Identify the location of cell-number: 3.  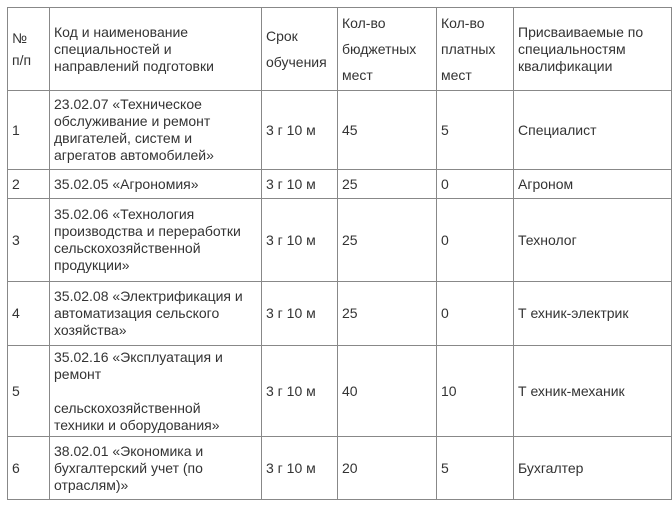
(28, 240).